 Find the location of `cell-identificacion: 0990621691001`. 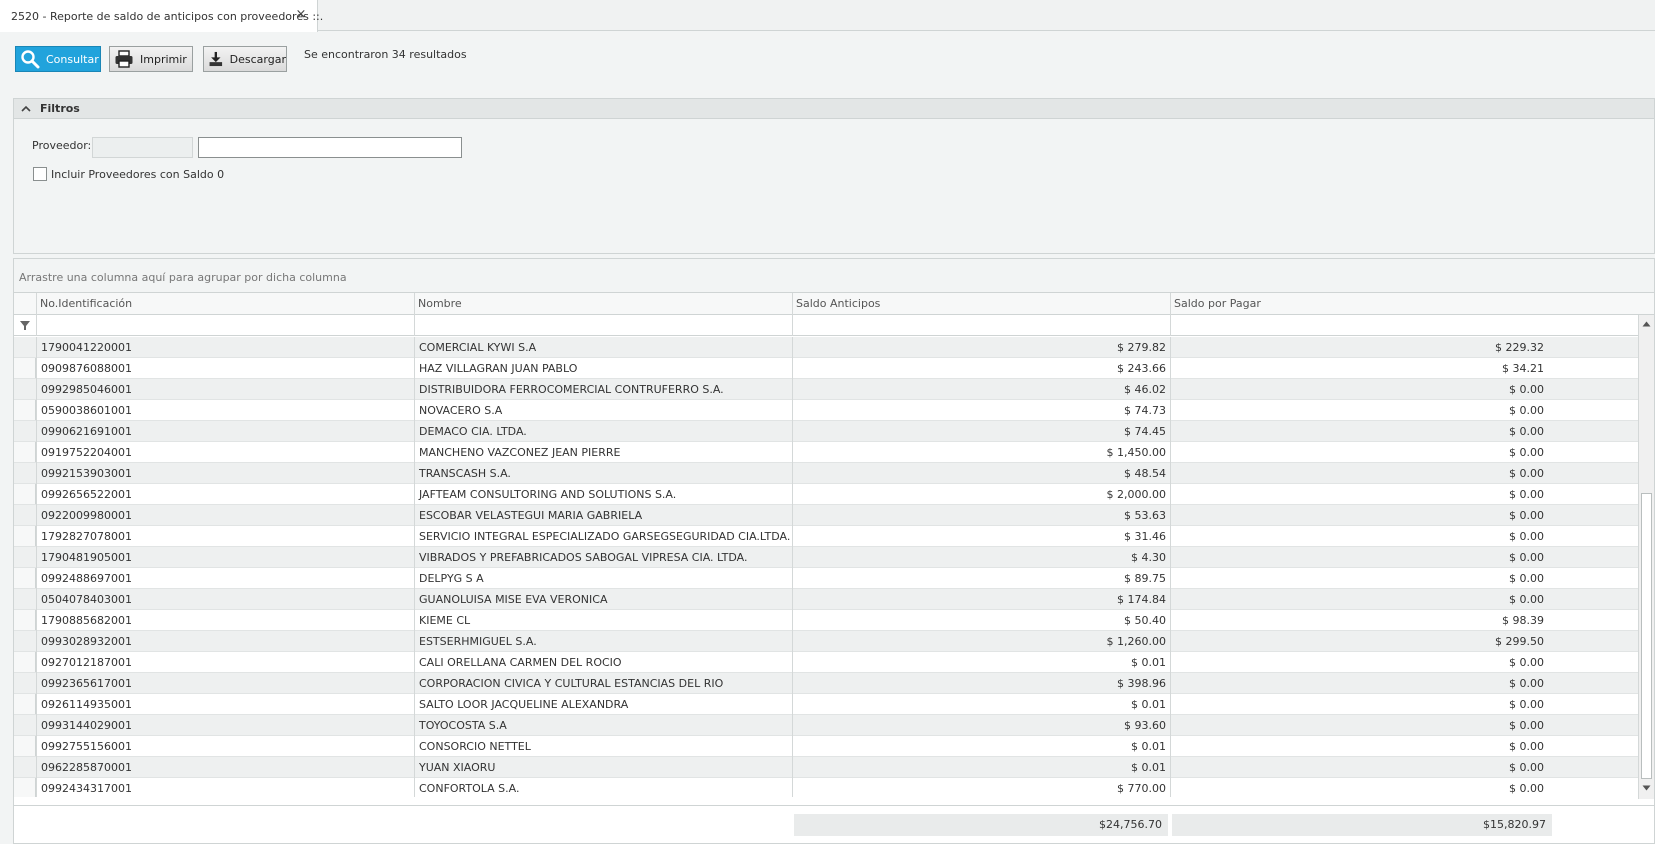

cell-identificacion: 0990621691001 is located at coordinates (225, 431).